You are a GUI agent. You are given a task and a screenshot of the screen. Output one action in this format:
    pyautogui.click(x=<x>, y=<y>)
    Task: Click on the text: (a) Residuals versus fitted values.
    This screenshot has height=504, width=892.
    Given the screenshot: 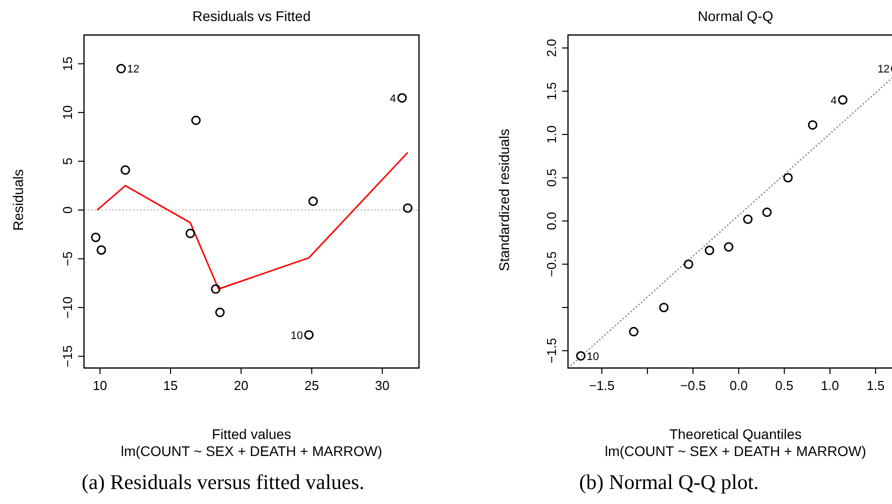 What is the action you would take?
    pyautogui.click(x=223, y=482)
    